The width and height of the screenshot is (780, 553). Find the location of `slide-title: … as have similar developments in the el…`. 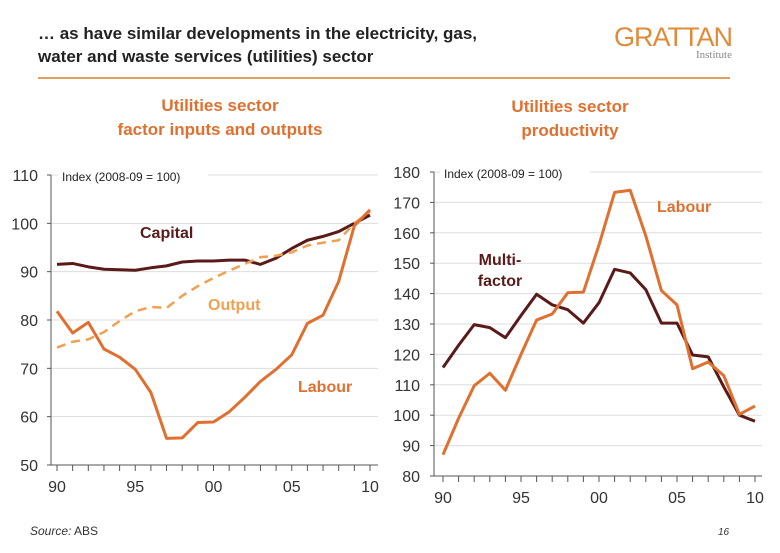

slide-title: … as have similar developments in the el… is located at coordinates (257, 45).